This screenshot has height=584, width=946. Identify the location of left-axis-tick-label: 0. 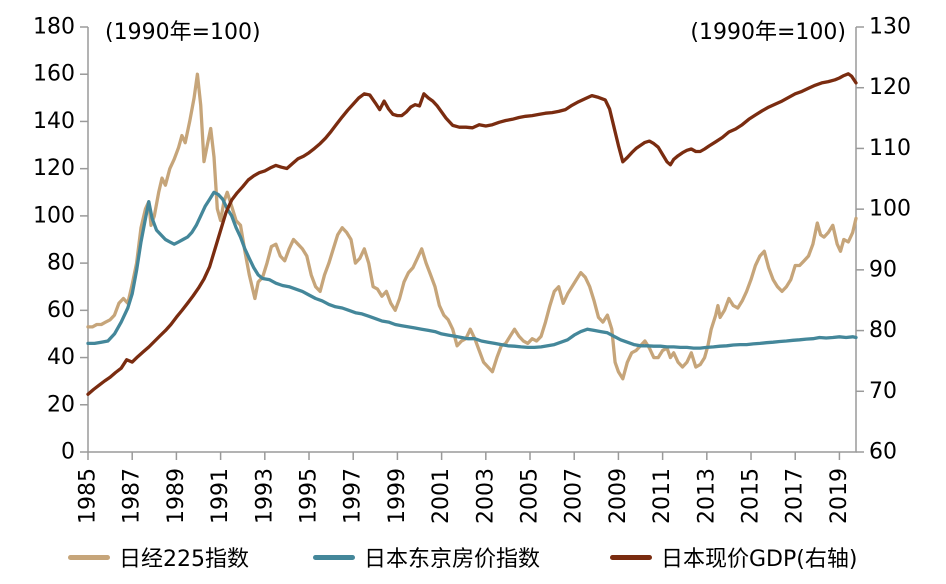
(68, 452).